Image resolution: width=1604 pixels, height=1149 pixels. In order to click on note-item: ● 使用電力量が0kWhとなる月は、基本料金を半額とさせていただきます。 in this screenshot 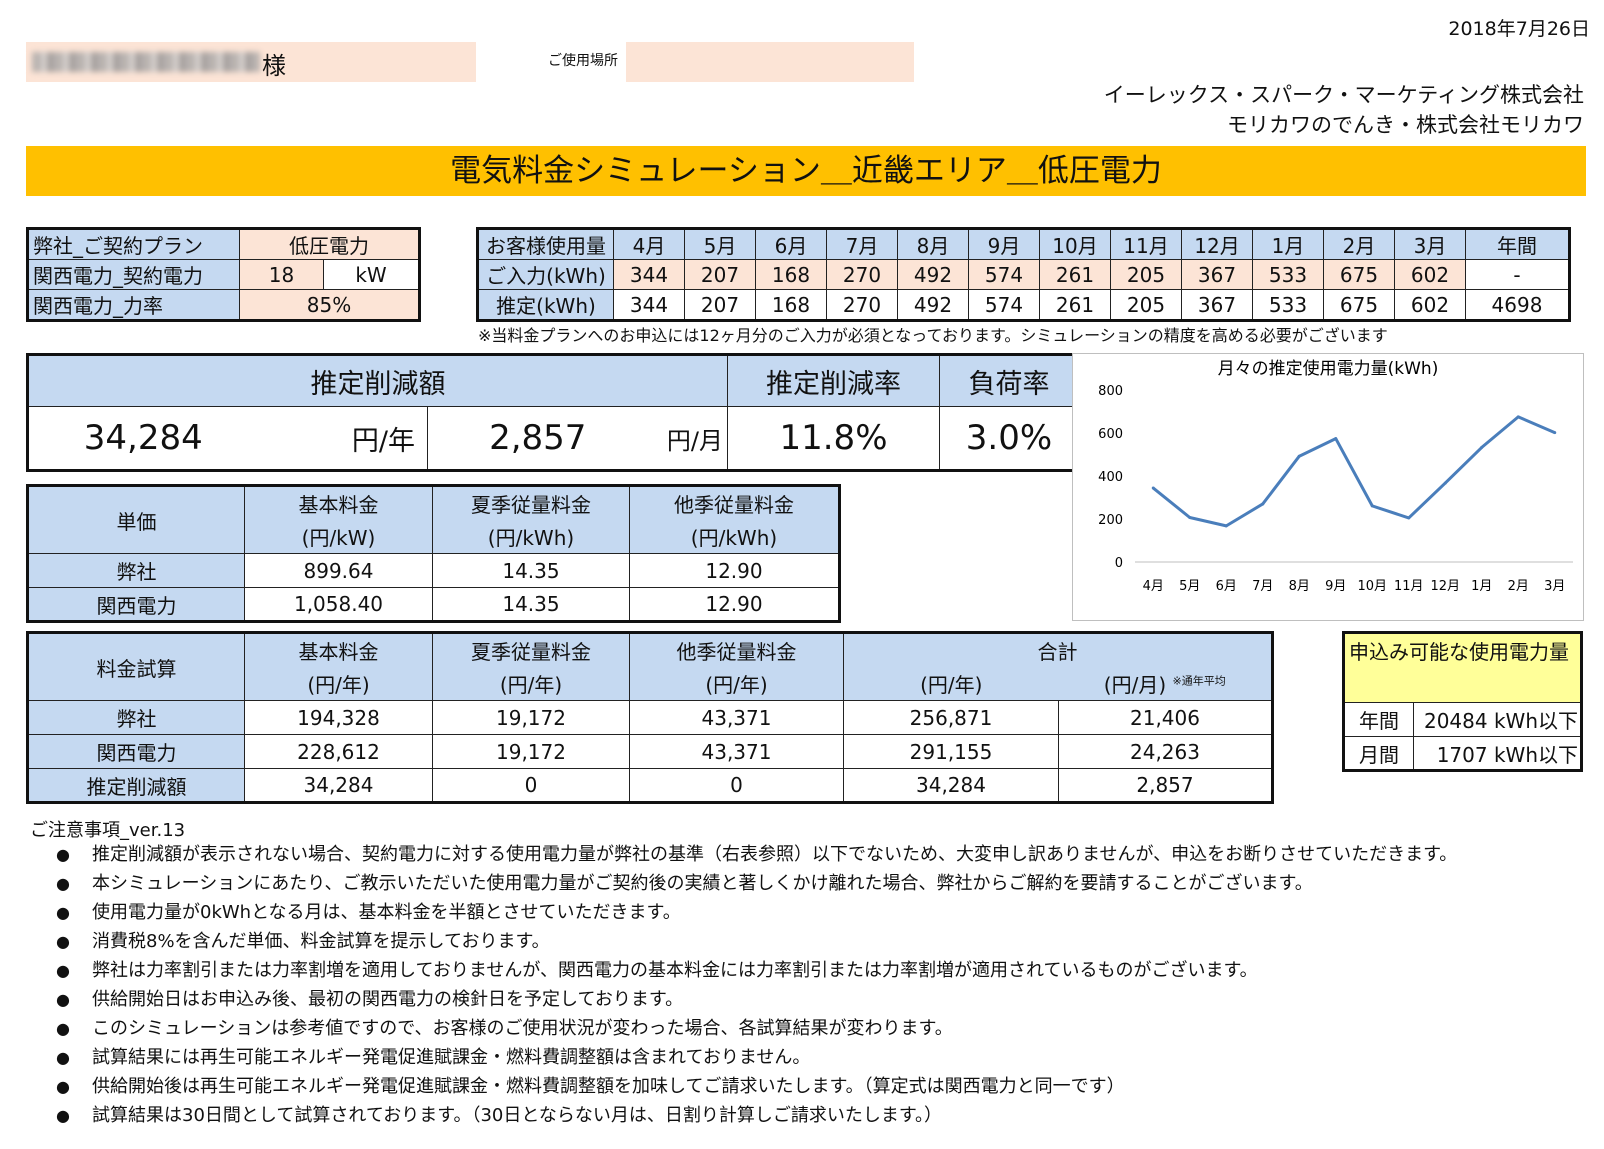, I will do `click(756, 912)`.